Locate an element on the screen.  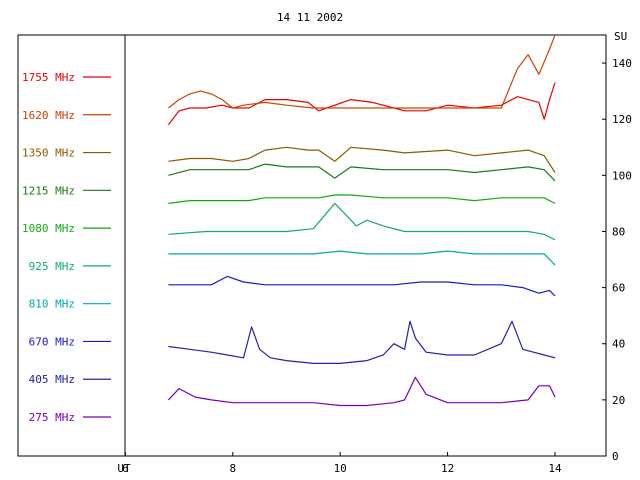
legend-label: 925 MHz is located at coordinates (52, 266).